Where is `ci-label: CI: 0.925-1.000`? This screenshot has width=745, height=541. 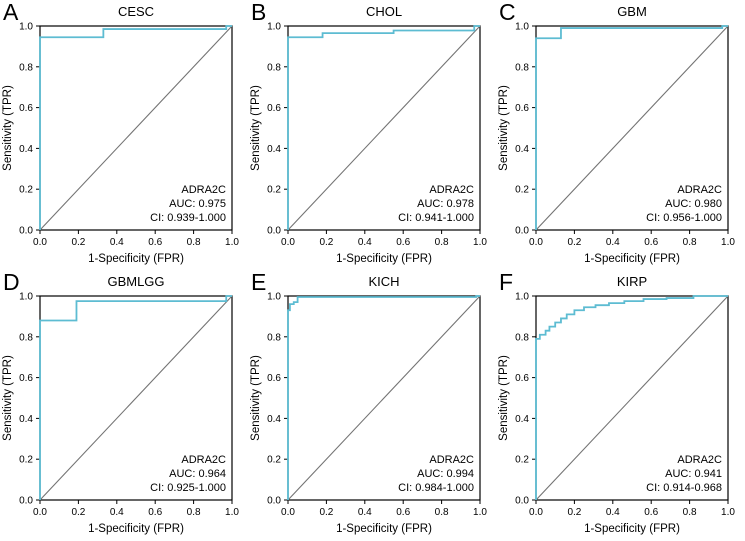 ci-label: CI: 0.925-1.000 is located at coordinates (188, 488).